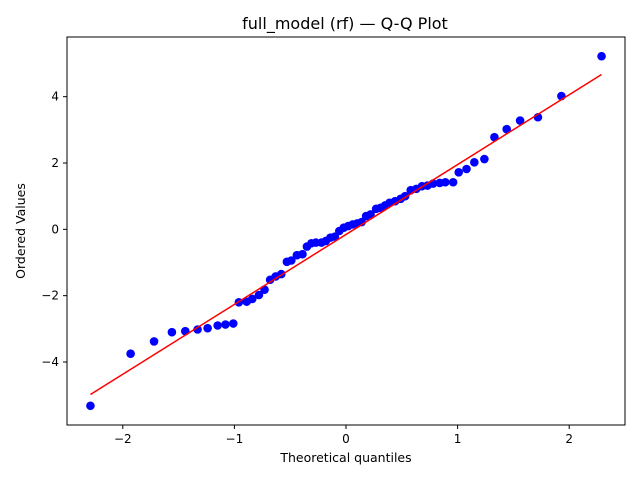  I want to click on y-tick-label: 2, so click(55, 163).